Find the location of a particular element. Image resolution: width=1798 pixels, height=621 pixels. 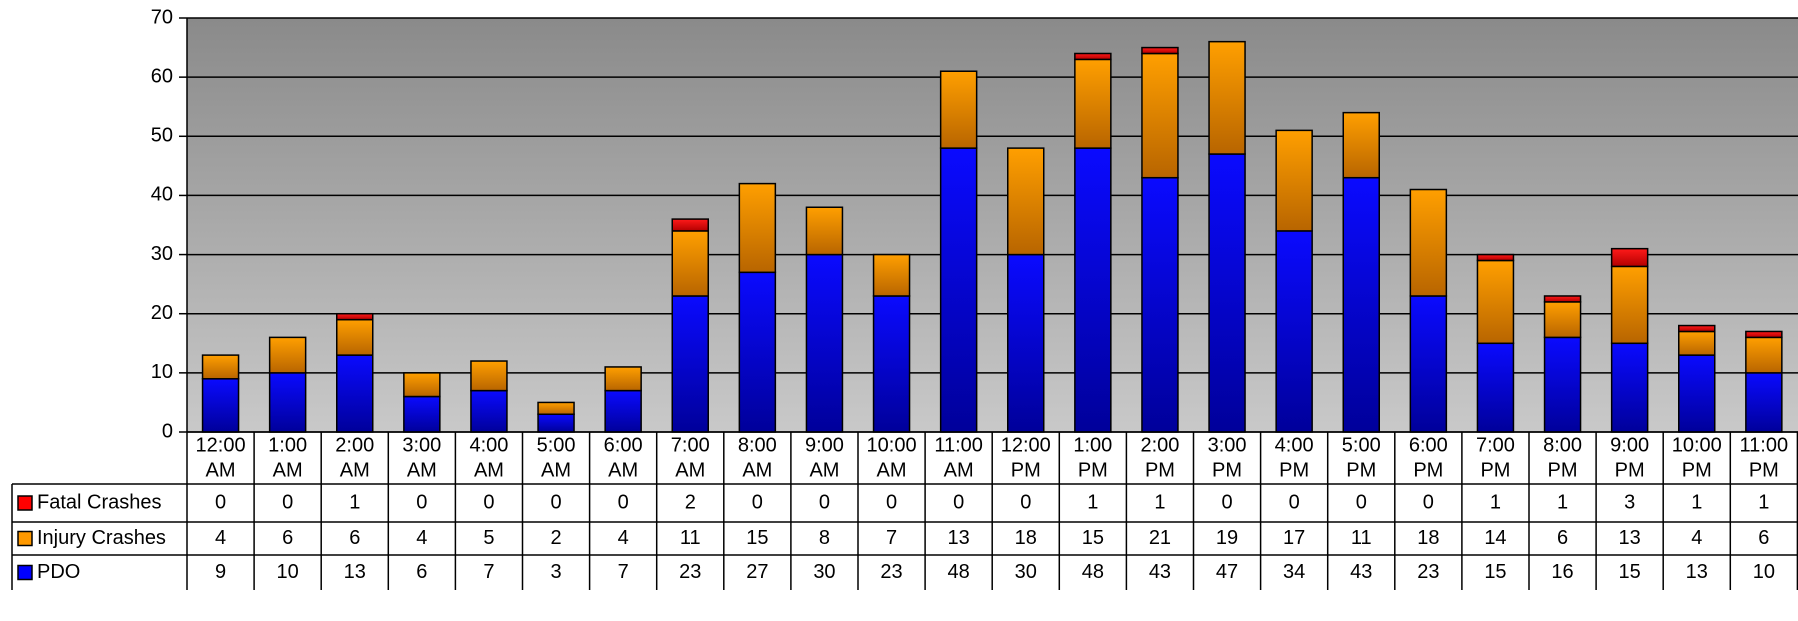

data-label: 34 is located at coordinates (1294, 572).